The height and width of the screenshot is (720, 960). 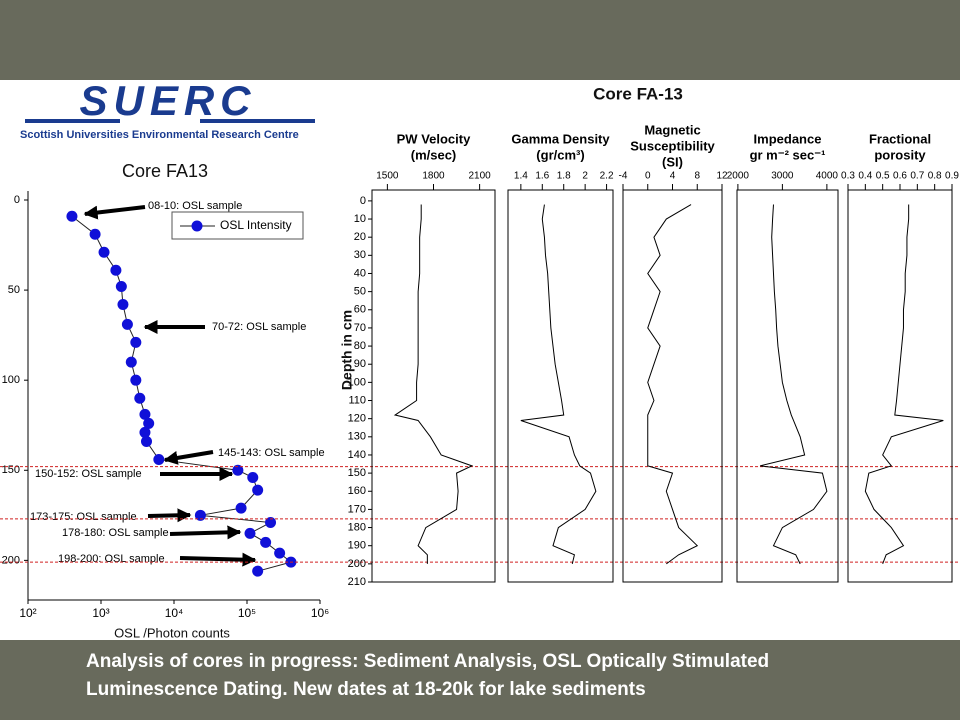 I want to click on annotation: 178-180: OSL sample, so click(x=115, y=533).